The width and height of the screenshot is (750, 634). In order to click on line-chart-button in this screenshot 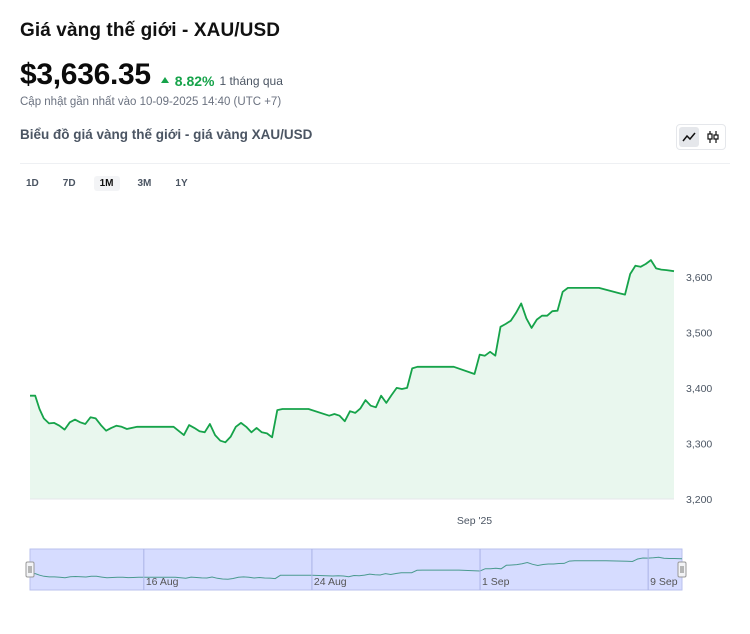, I will do `click(689, 137)`.